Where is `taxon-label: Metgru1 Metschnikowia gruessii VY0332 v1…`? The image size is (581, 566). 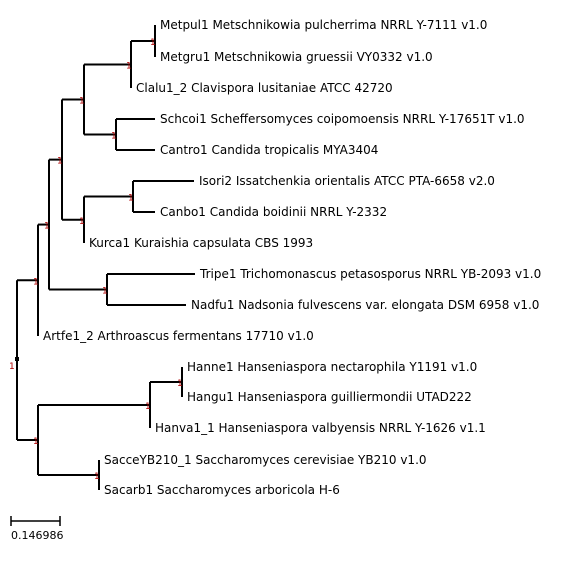 taxon-label: Metgru1 Metschnikowia gruessii VY0332 v1… is located at coordinates (296, 57).